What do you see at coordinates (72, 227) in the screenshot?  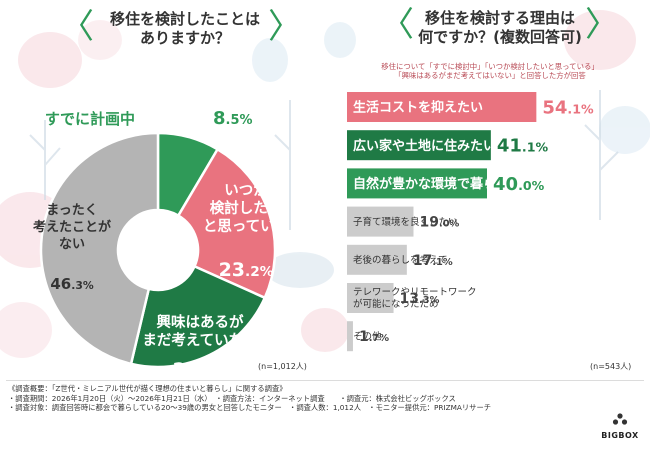 I see `pie-label-never-line-2: 考えたことが` at bounding box center [72, 227].